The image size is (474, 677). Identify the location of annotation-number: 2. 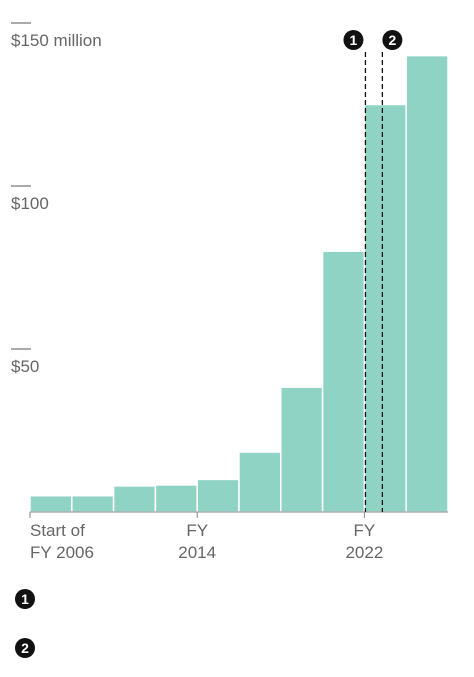
(392, 40).